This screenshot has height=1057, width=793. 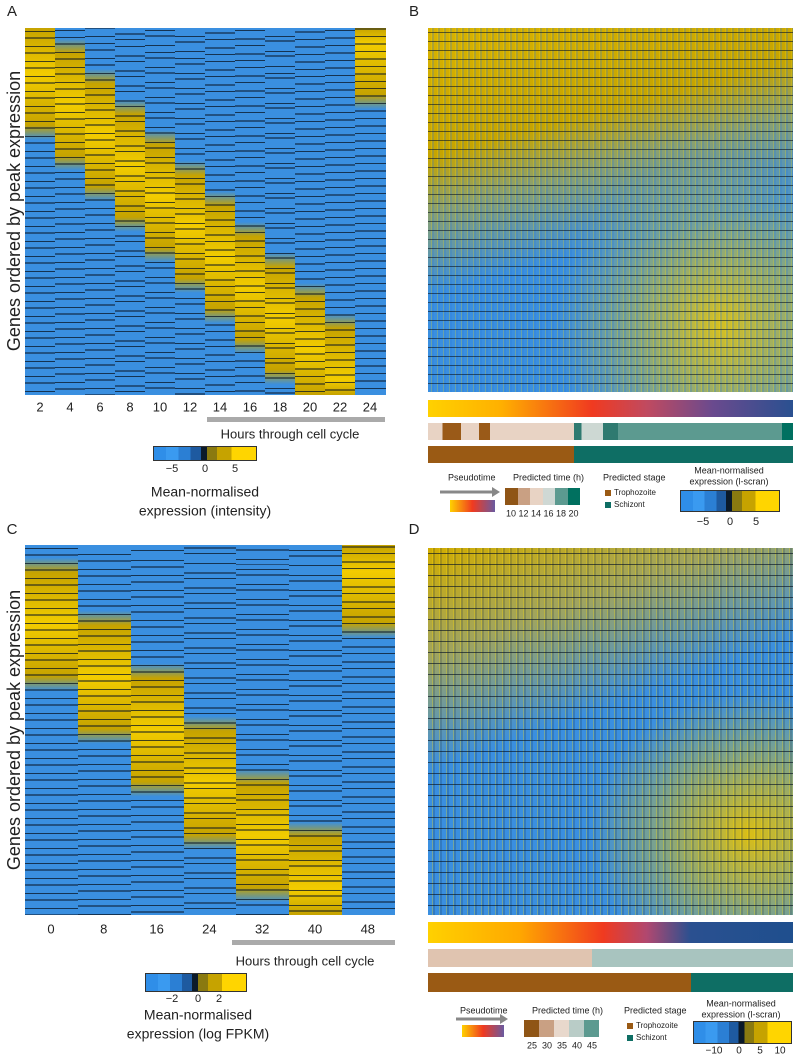 What do you see at coordinates (368, 928) in the screenshot?
I see `x-tick-label: 48` at bounding box center [368, 928].